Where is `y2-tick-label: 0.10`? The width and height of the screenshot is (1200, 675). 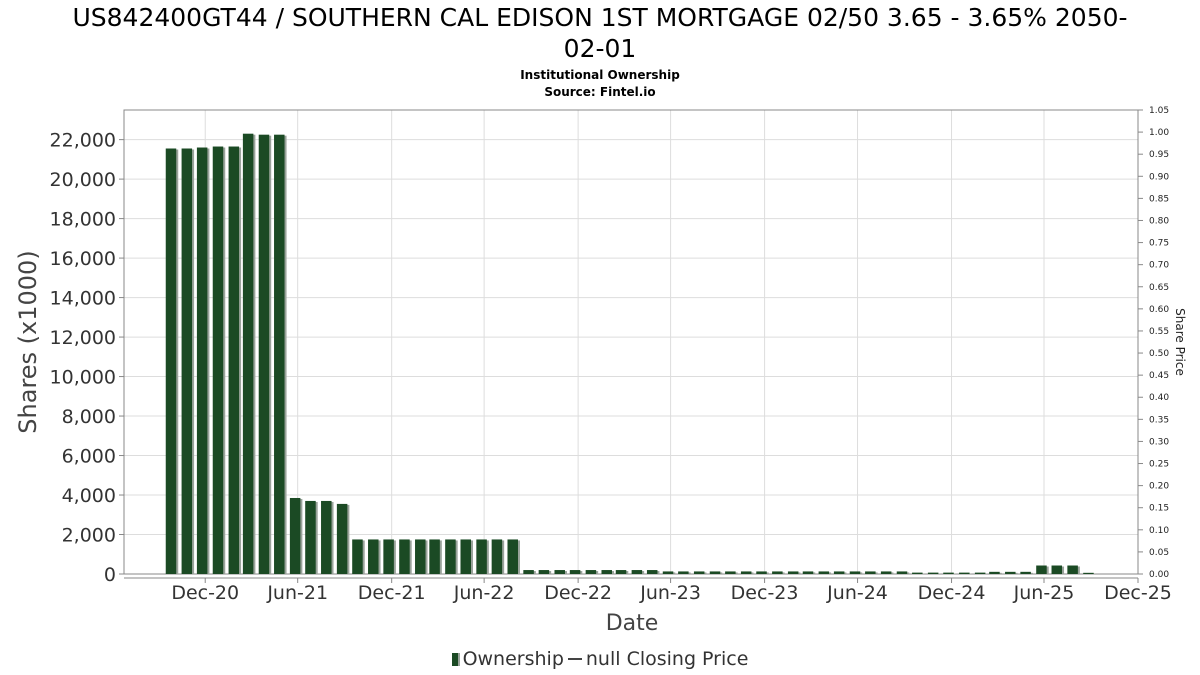
y2-tick-label: 0.10 is located at coordinates (1159, 531).